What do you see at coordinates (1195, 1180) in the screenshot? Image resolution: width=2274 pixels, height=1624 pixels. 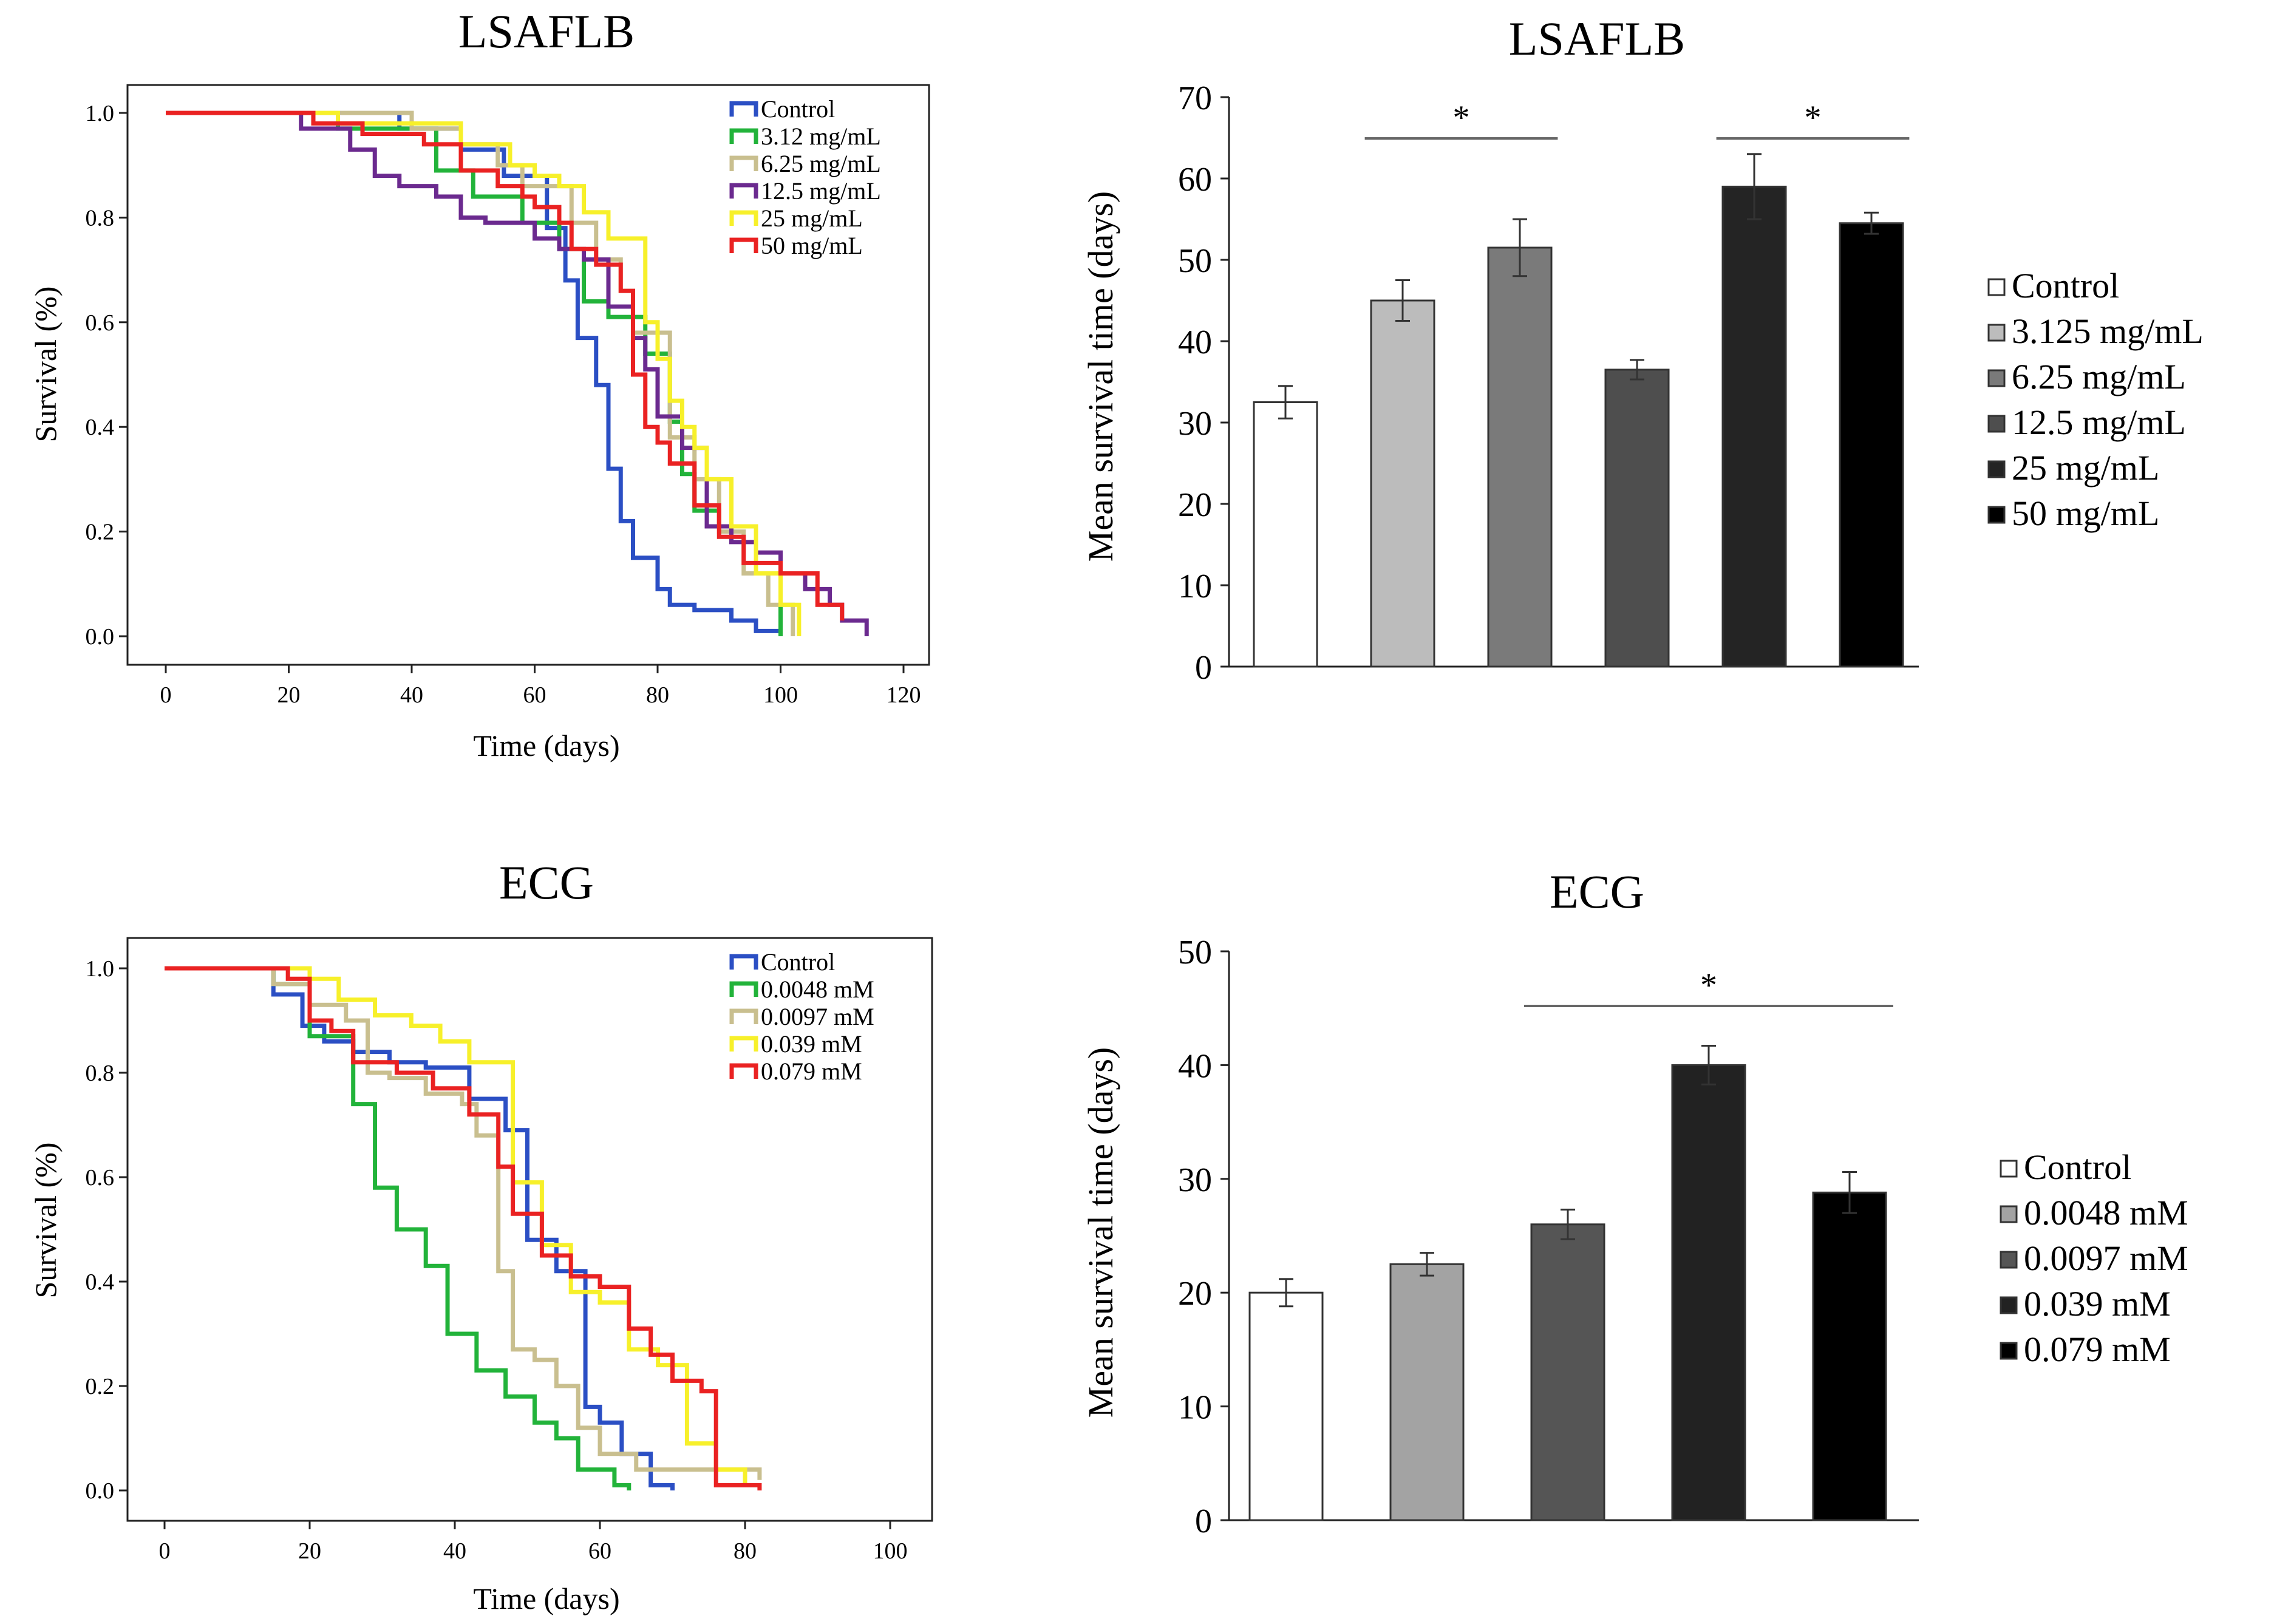 I see `bar-ecg-ytick-label: 30` at bounding box center [1195, 1180].